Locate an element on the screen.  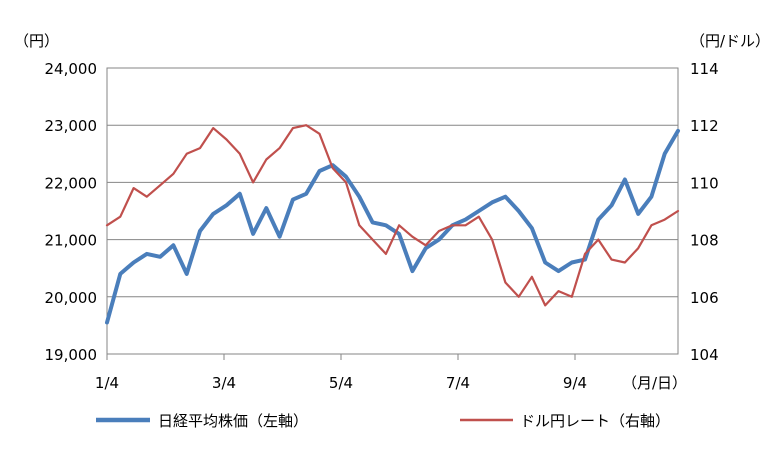
x-axis-ticks: 1/4 3/4 5/4 7/4 9/4 is located at coordinates (341, 373).